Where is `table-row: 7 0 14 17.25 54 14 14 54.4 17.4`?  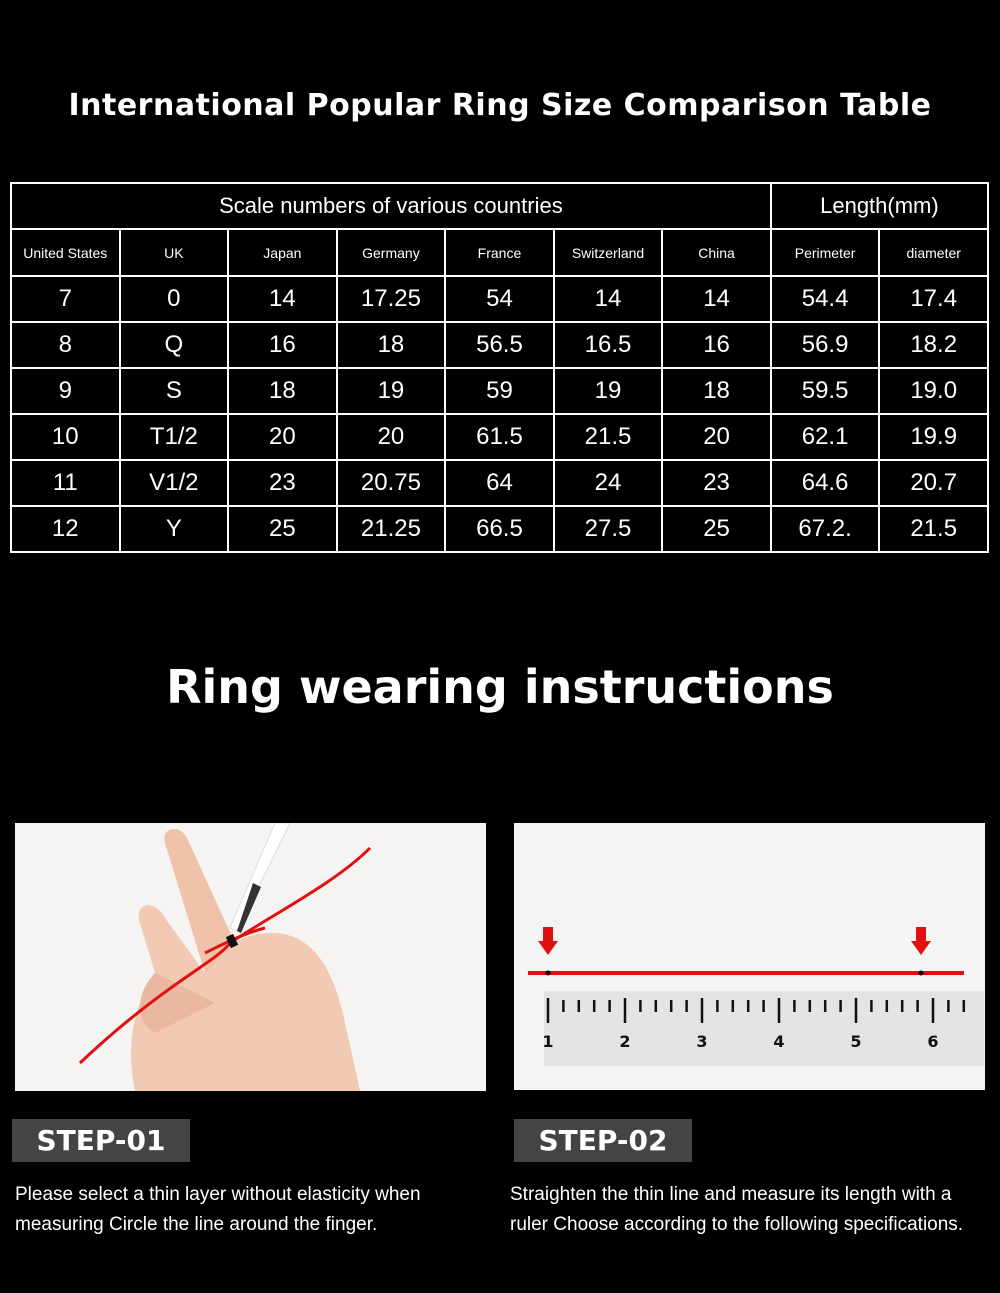 table-row: 7 0 14 17.25 54 14 14 54.4 17.4 is located at coordinates (499, 299).